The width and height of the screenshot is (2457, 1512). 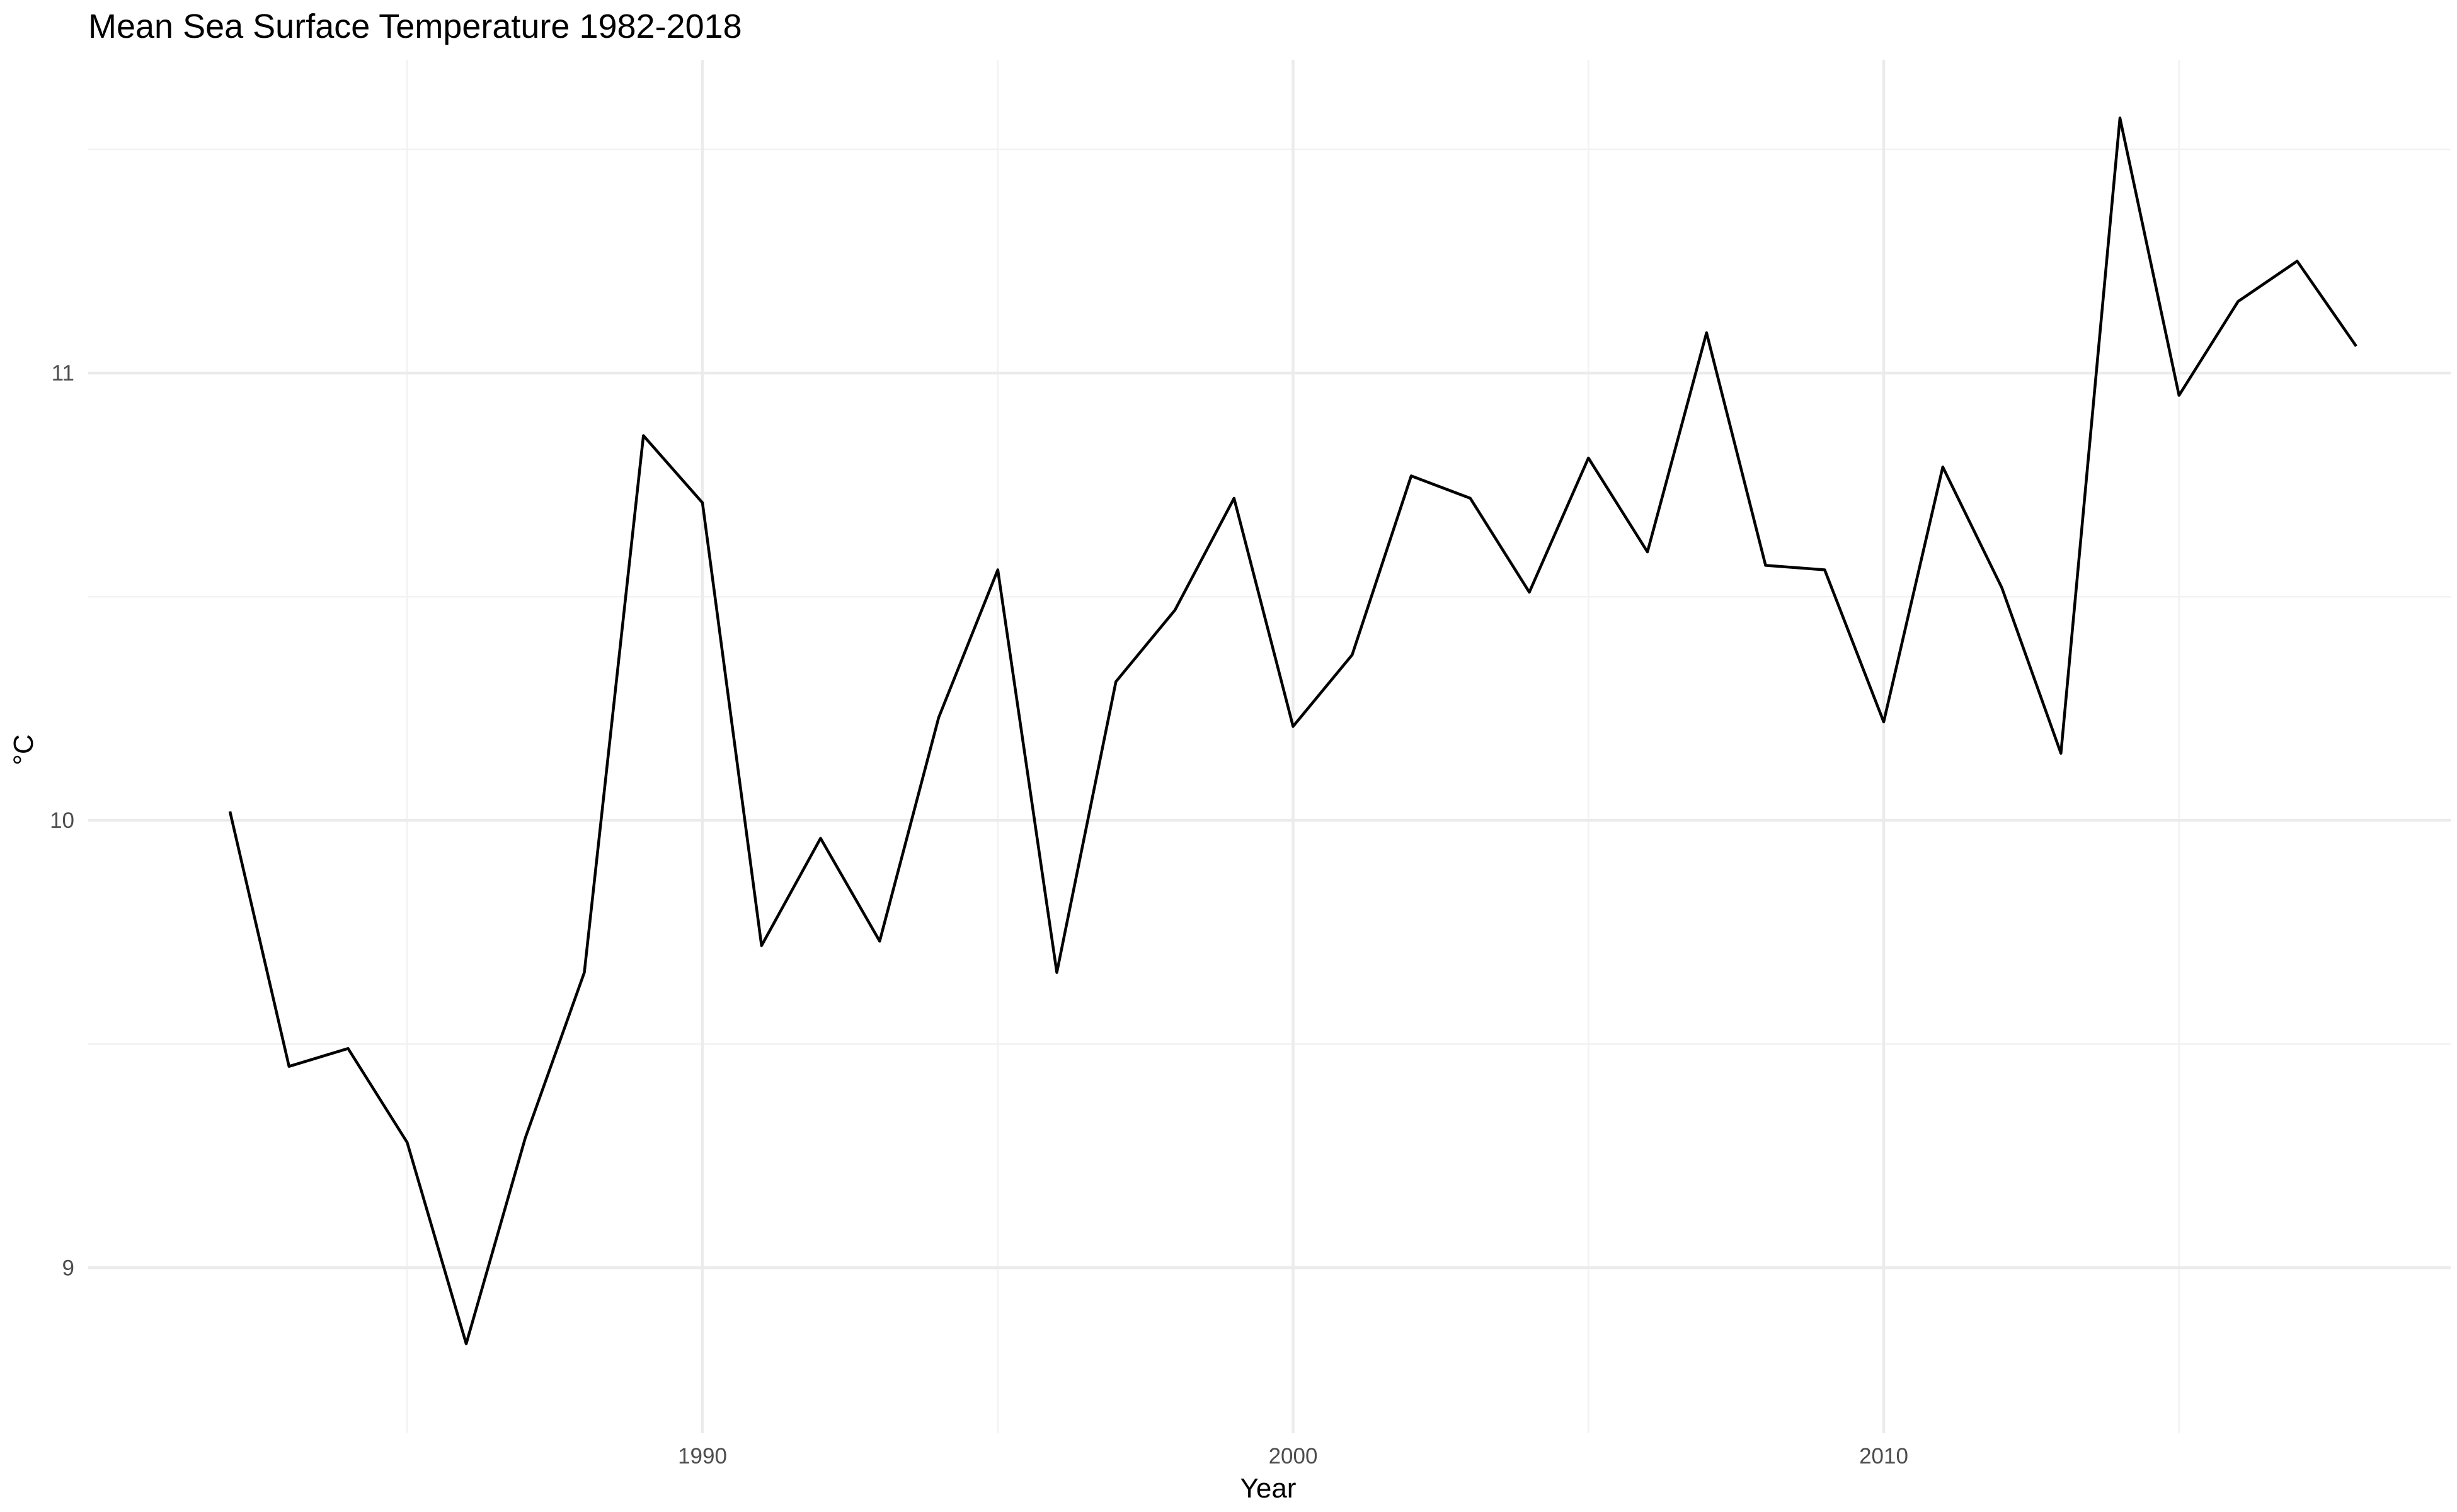 I want to click on x-axis-title: Year, so click(x=1268, y=1488).